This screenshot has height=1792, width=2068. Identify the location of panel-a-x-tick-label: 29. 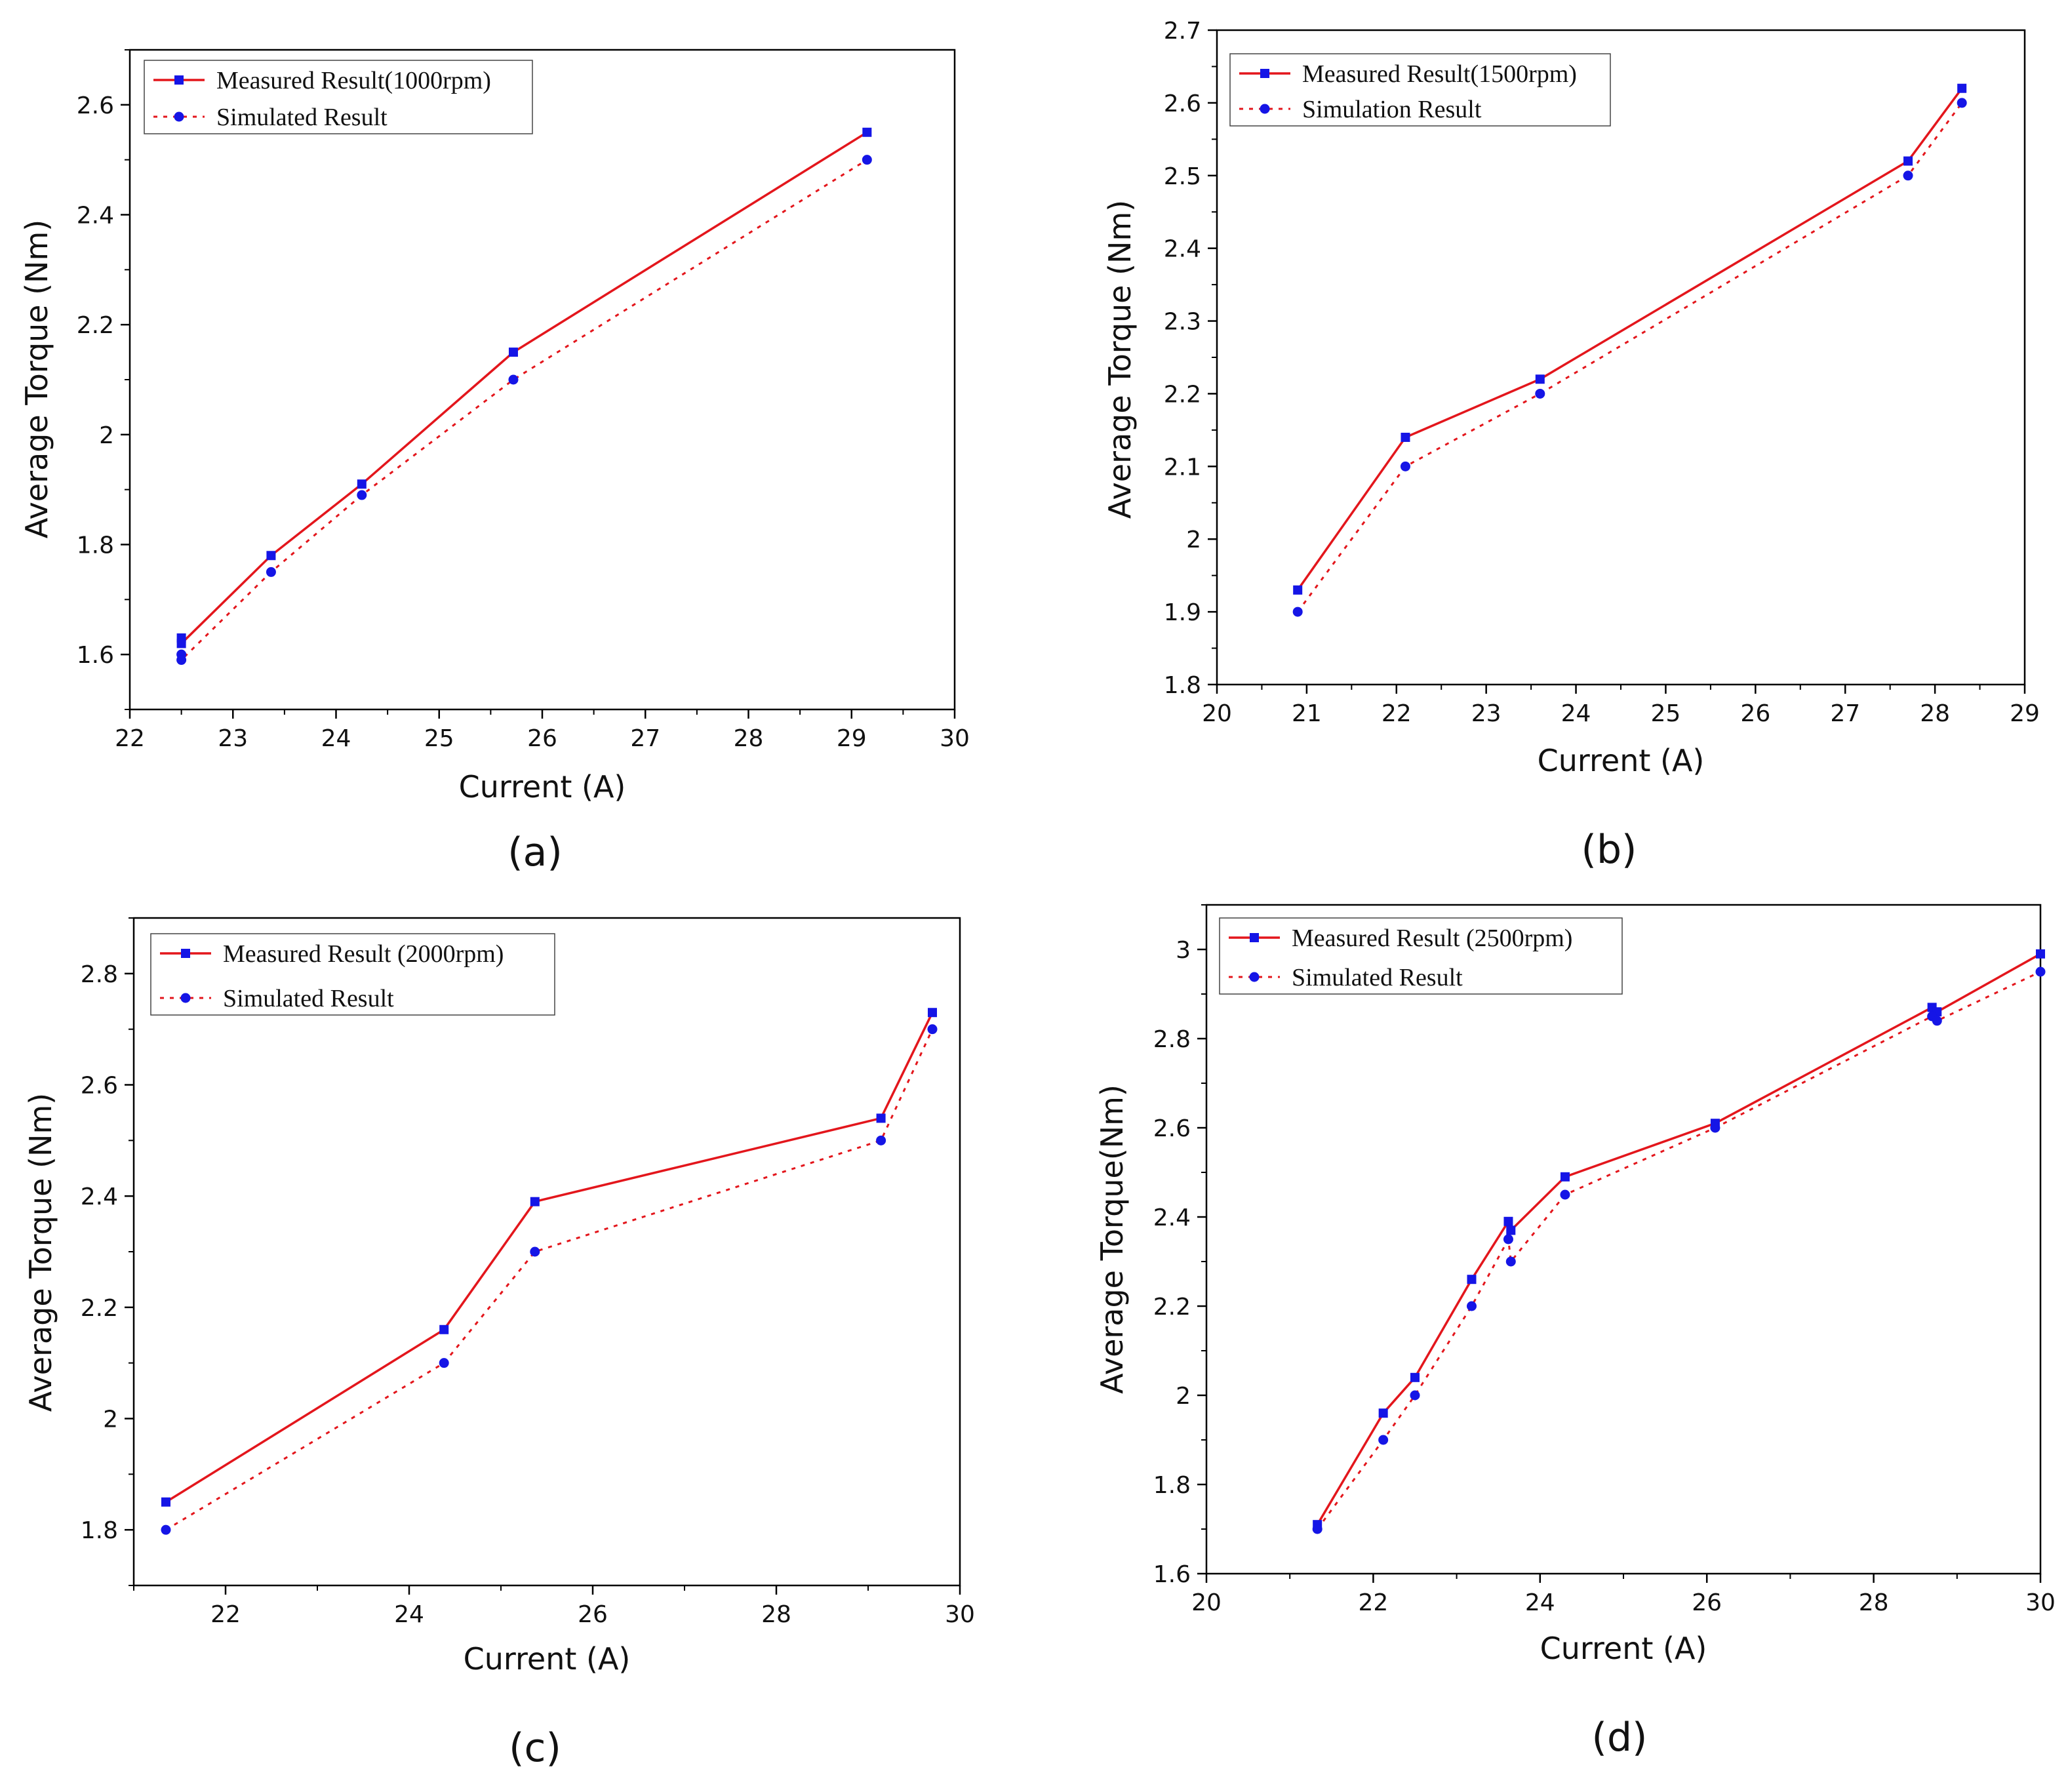
(852, 738).